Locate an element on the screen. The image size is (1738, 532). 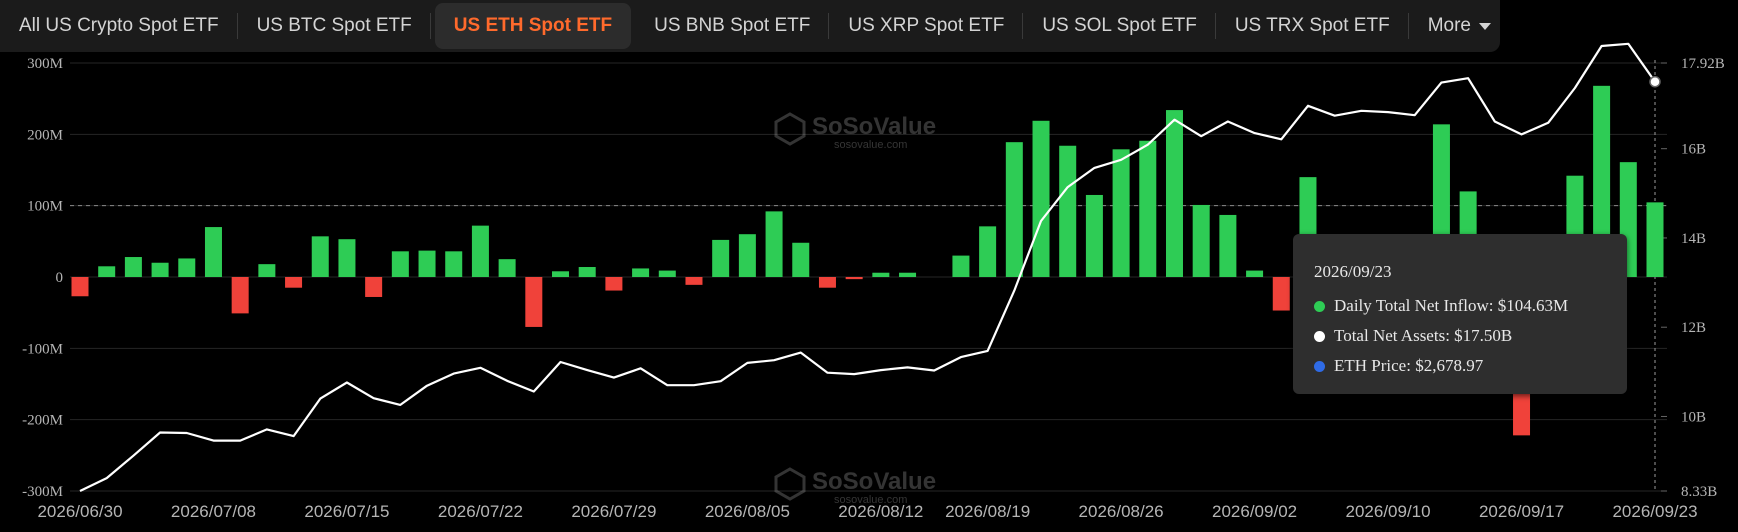
left-axis-tick-label: -300M is located at coordinates (42, 492).